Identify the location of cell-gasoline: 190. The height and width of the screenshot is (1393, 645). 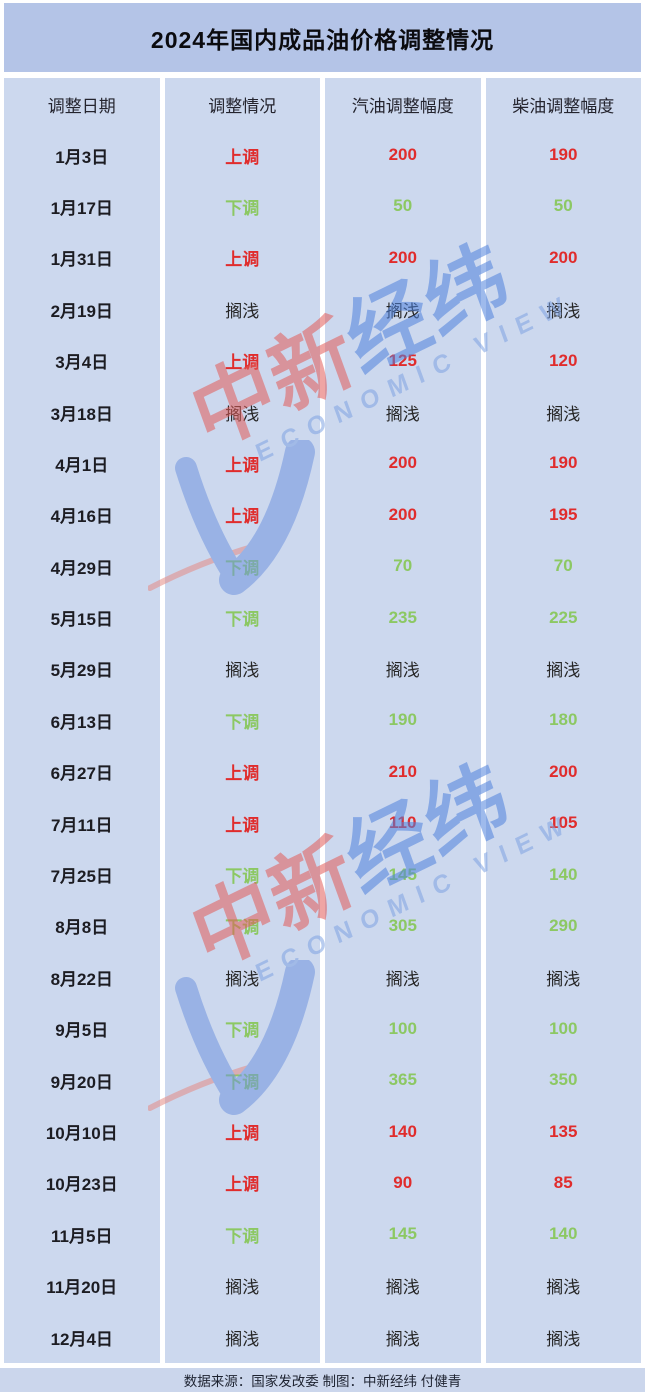
(403, 720).